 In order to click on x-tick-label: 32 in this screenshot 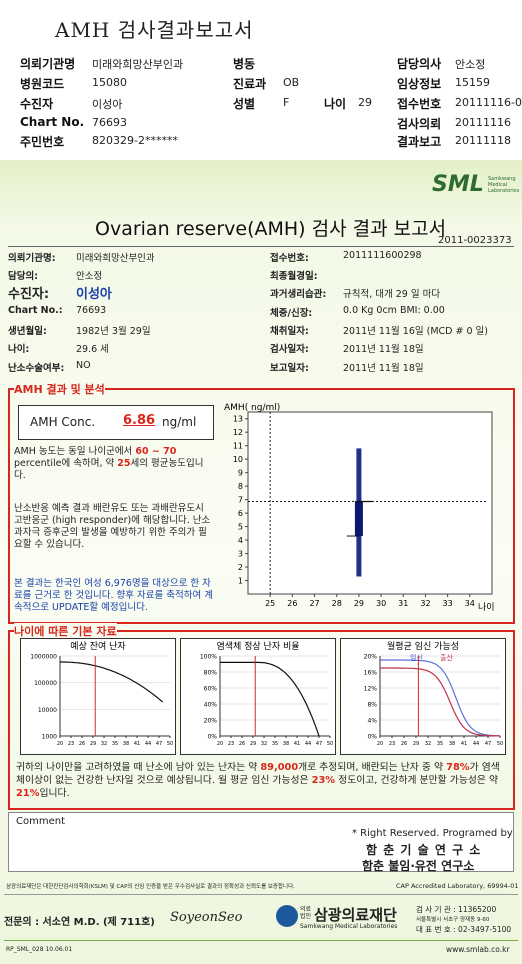, I will do `click(264, 744)`.